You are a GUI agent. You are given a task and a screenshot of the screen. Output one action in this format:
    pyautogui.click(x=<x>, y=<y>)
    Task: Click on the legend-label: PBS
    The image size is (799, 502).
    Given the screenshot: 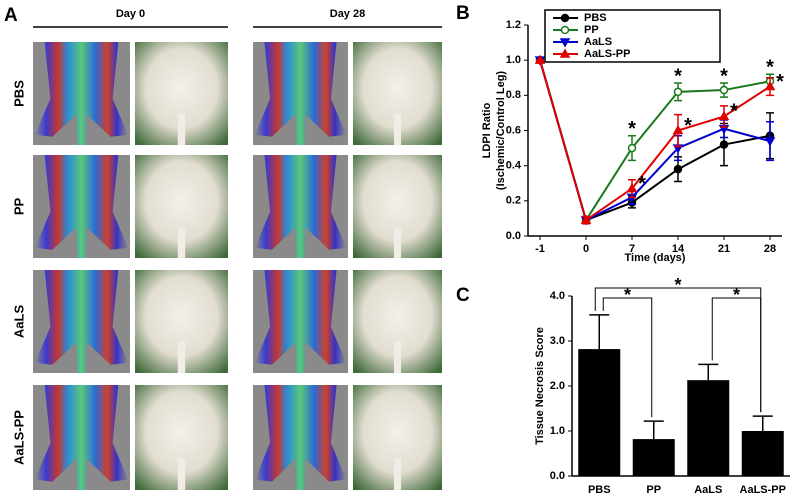 What is the action you would take?
    pyautogui.click(x=595, y=18)
    